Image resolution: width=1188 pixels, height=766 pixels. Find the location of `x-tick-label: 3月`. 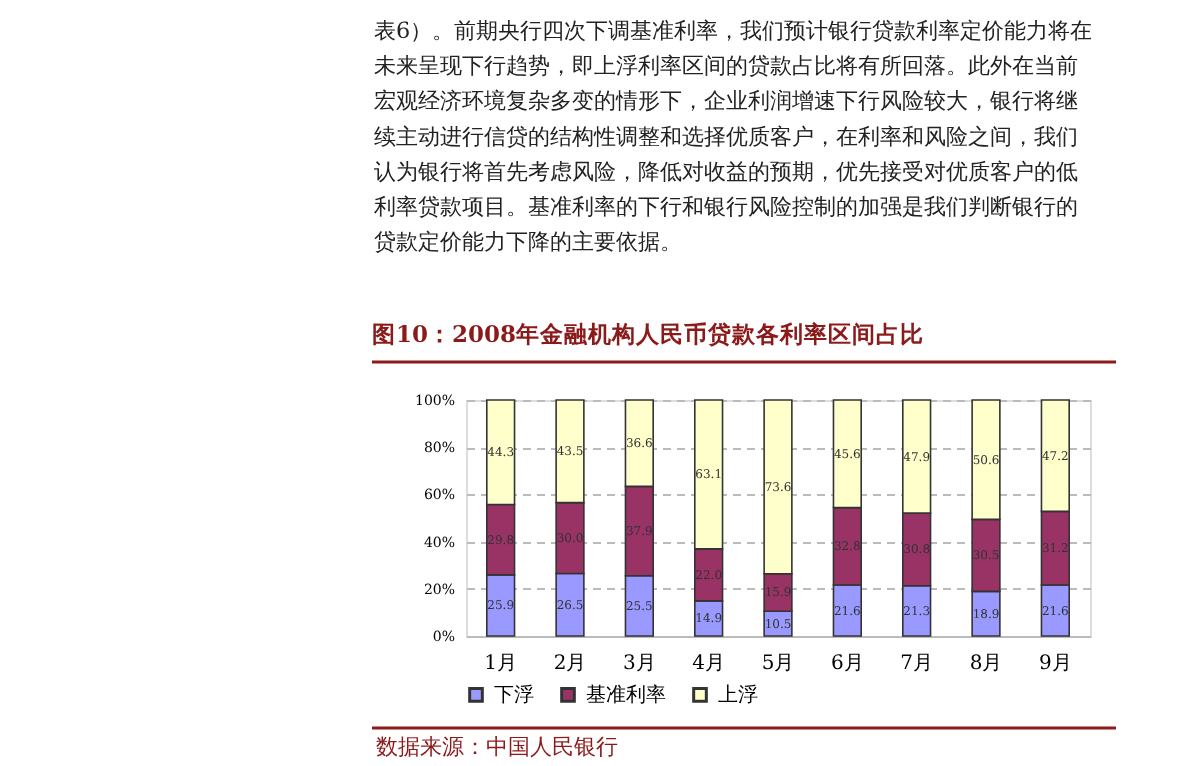

x-tick-label: 3月 is located at coordinates (639, 664).